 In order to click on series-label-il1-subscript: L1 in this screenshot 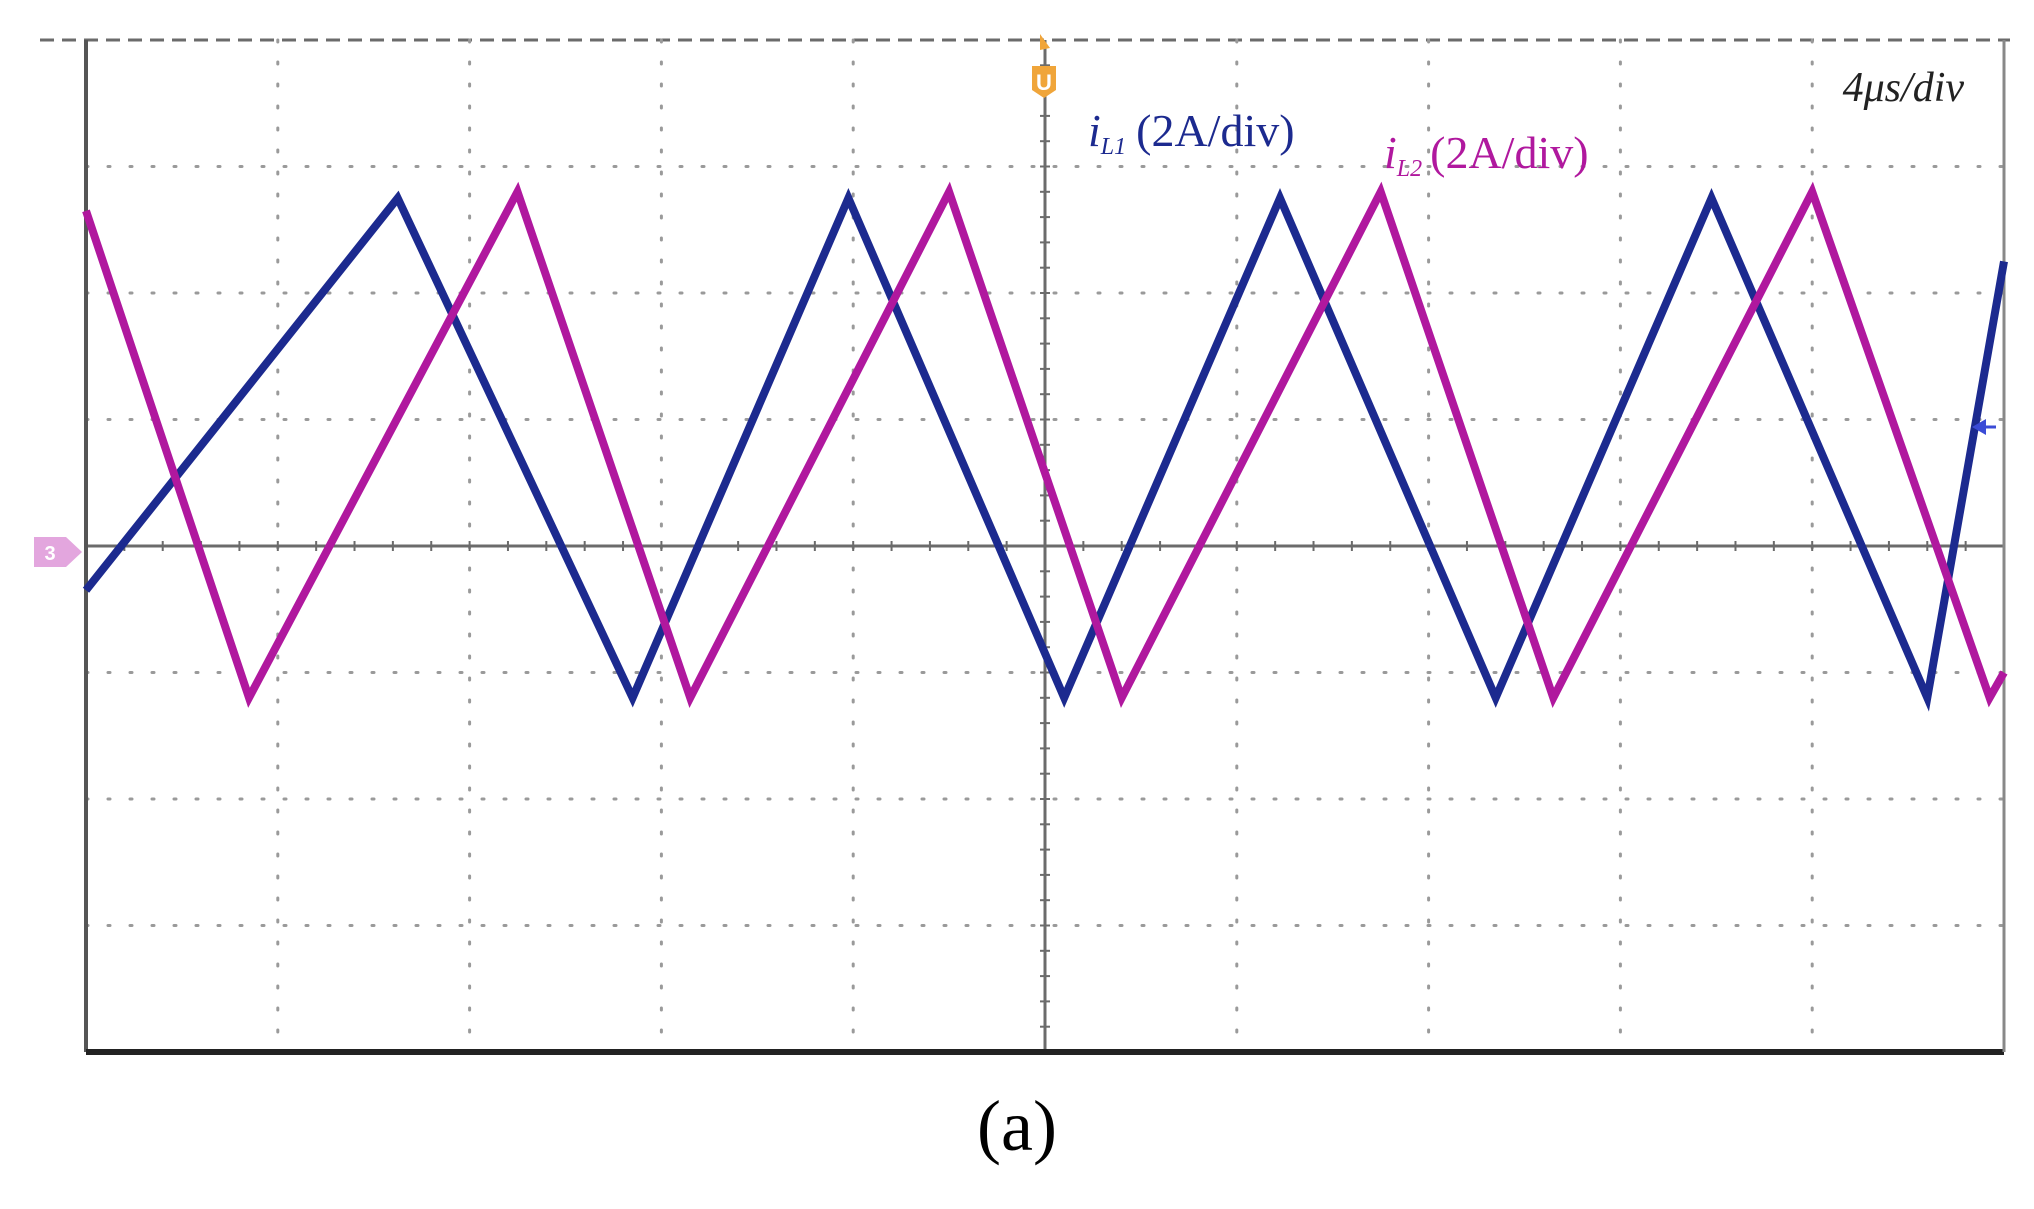, I will do `click(1113, 147)`.